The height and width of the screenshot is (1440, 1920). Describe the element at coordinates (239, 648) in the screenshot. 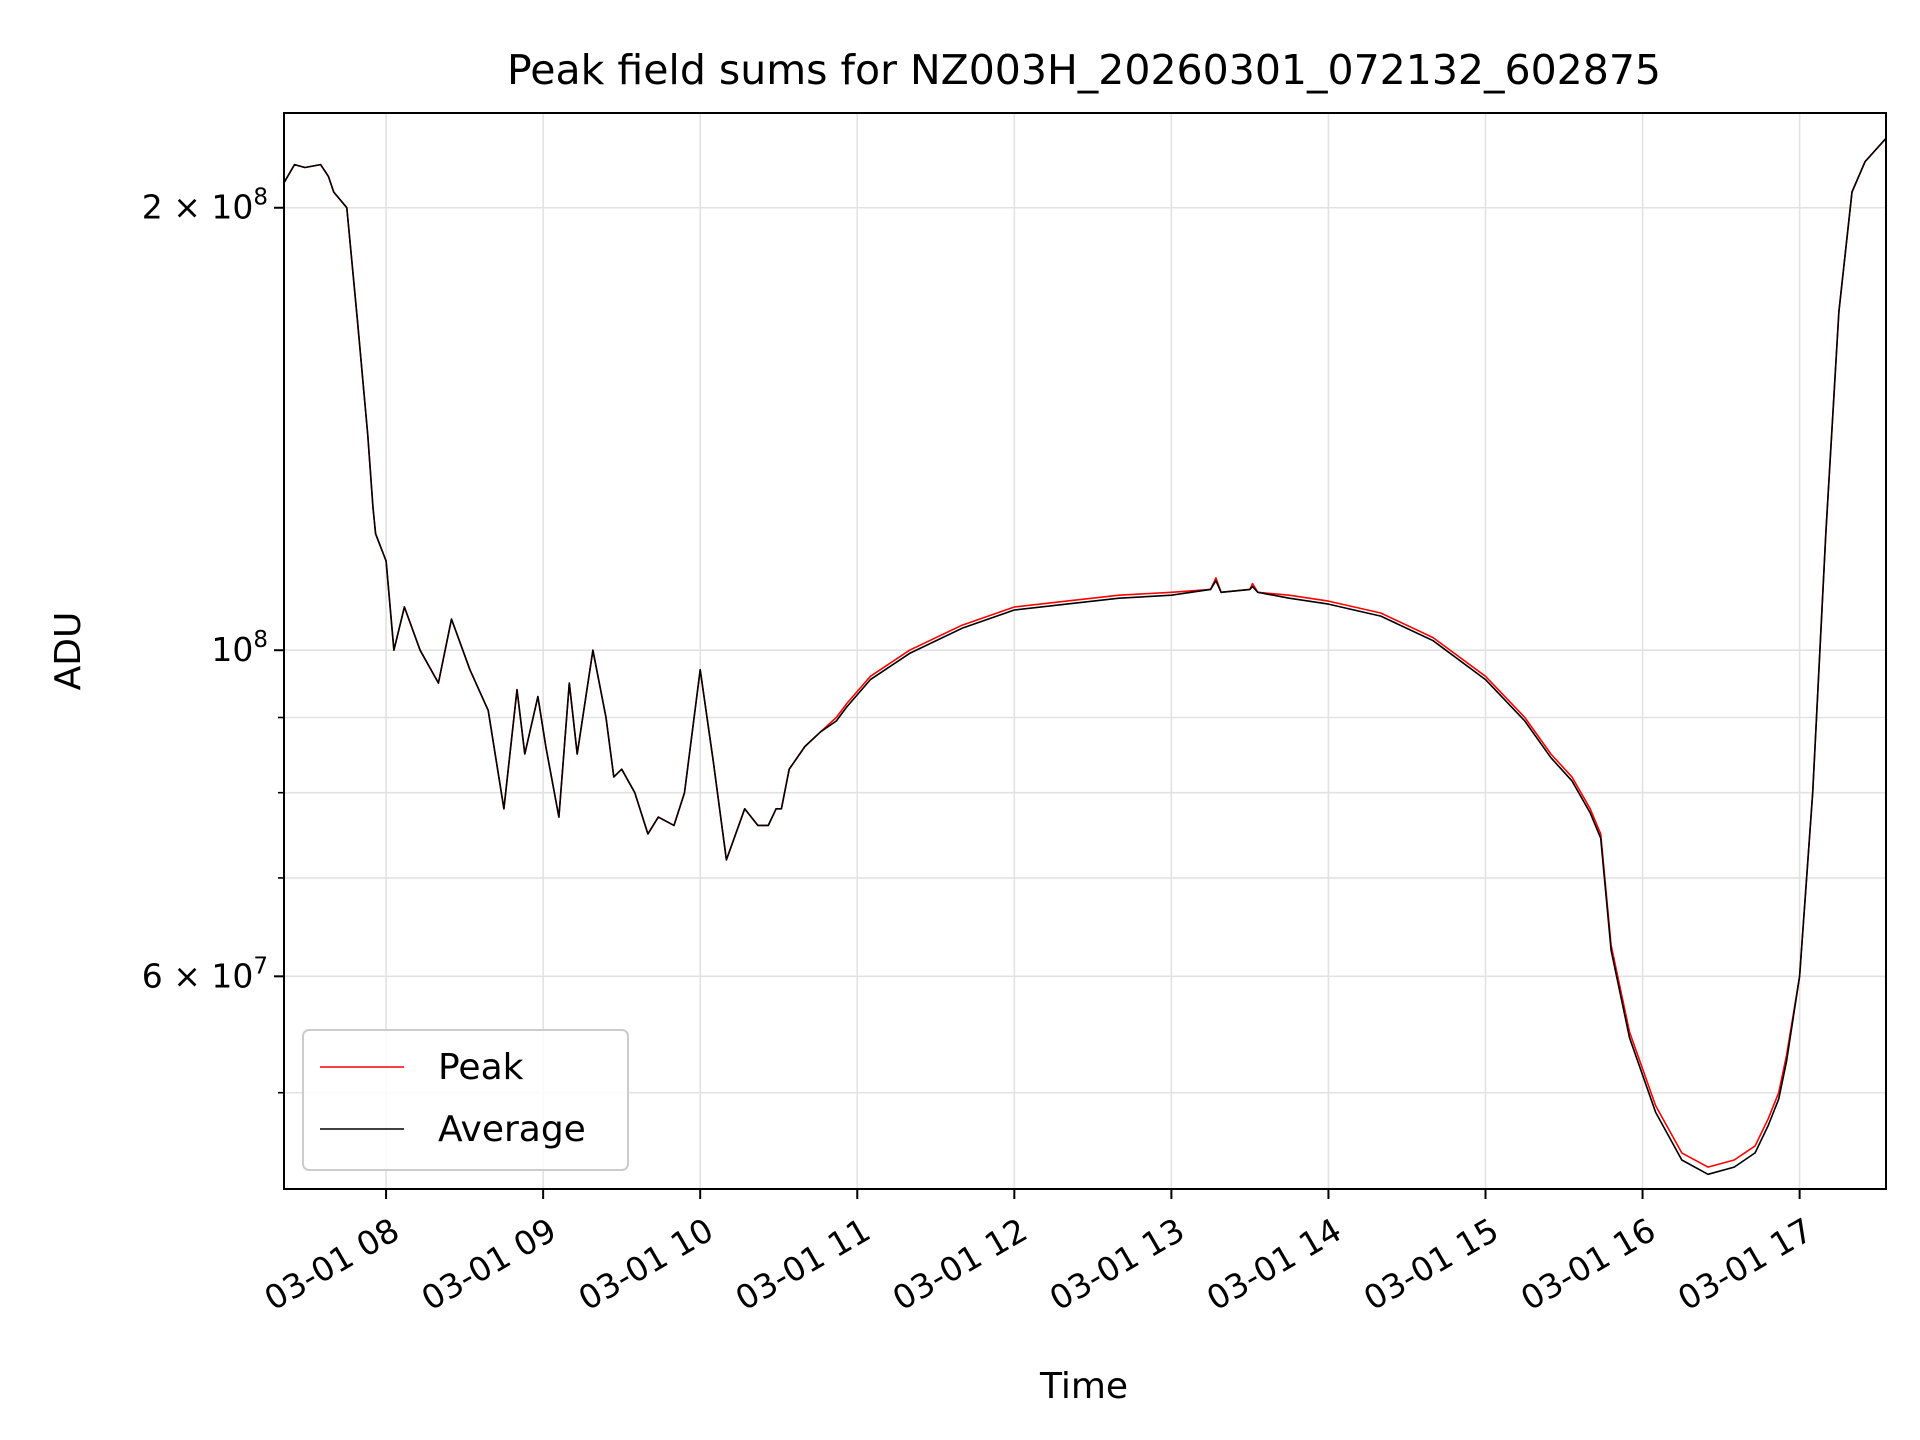

I see `y-tick-label: 108` at that location.